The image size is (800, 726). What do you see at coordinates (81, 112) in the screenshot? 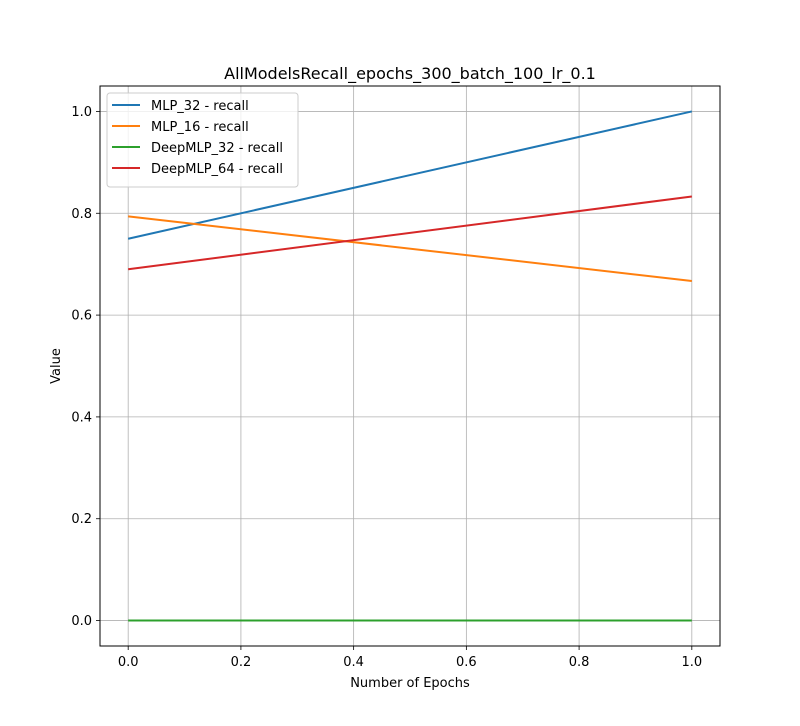
I see `y-tick-label: 1.0` at bounding box center [81, 112].